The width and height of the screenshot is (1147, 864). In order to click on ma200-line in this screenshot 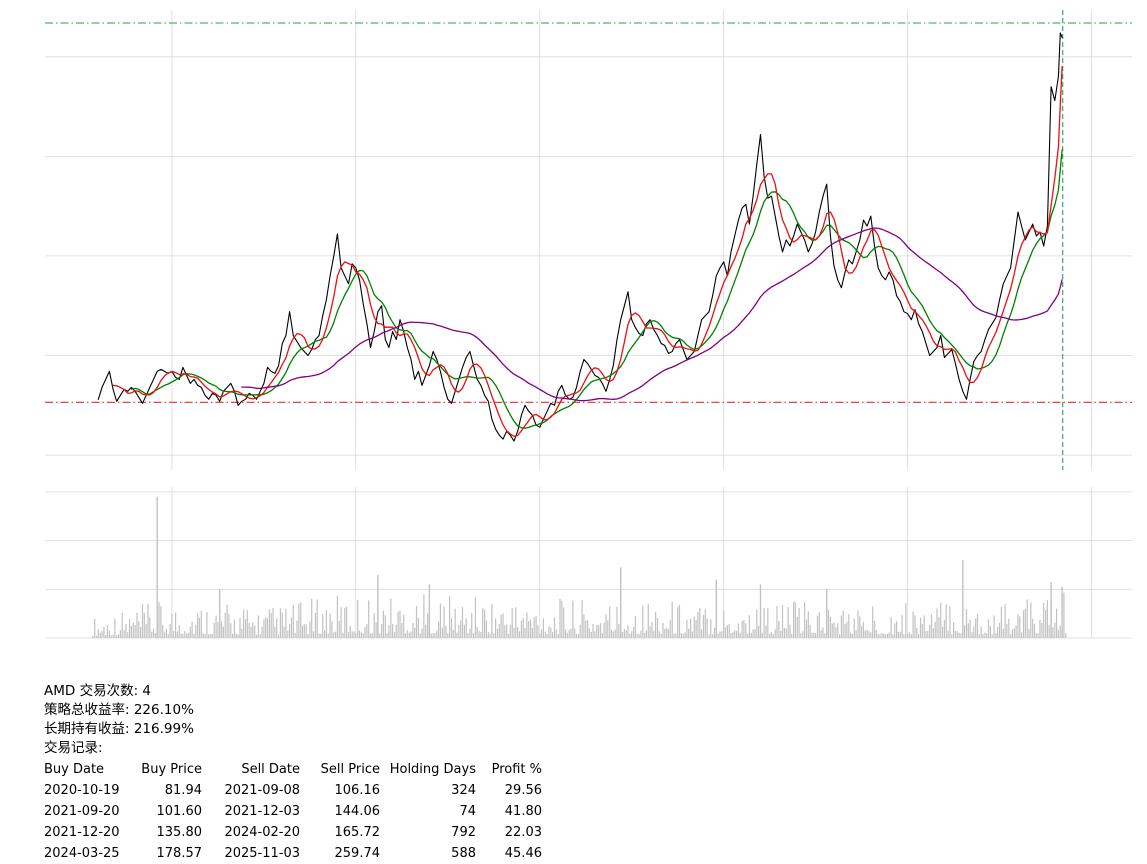, I will do `click(652, 314)`.